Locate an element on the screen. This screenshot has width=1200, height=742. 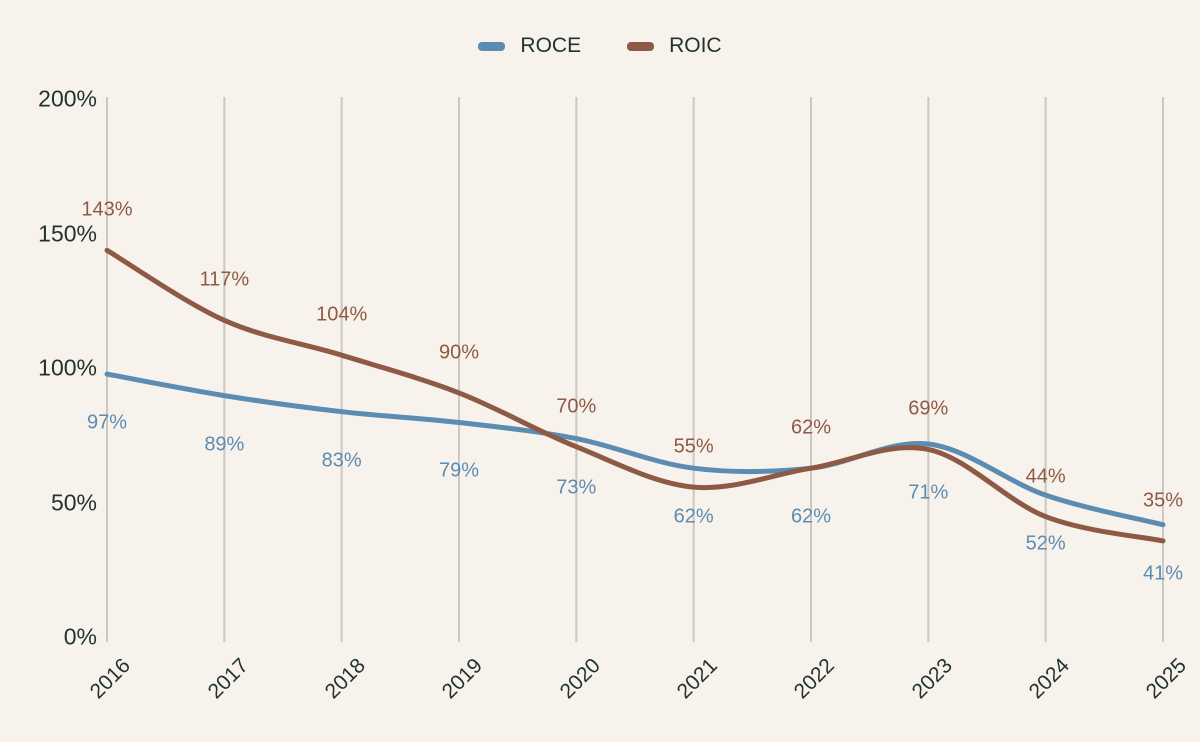
roic-label-2024: 44% is located at coordinates (1045, 476).